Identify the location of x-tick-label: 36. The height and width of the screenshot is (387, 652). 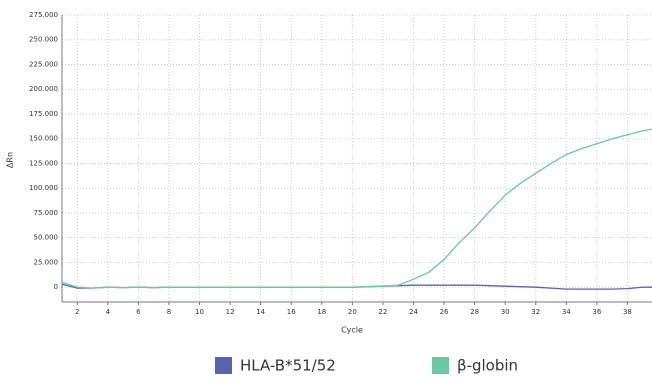
(596, 312).